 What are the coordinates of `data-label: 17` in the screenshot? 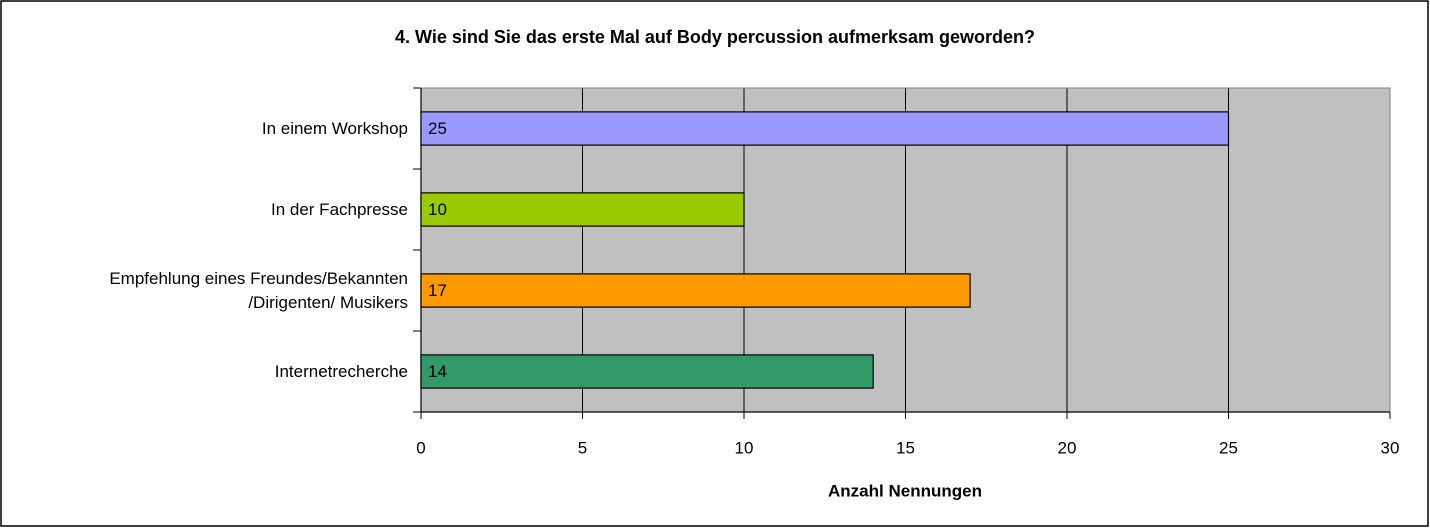 It's located at (437, 290).